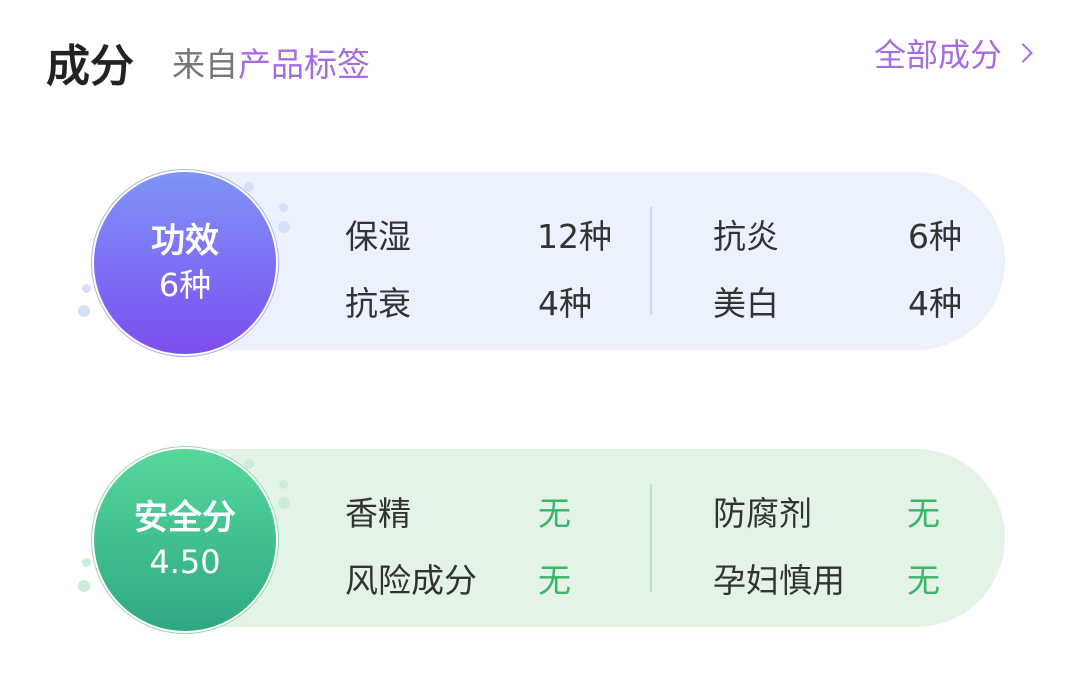 Image resolution: width=1080 pixels, height=689 pixels. What do you see at coordinates (185, 285) in the screenshot?
I see `badge-value: 6种` at bounding box center [185, 285].